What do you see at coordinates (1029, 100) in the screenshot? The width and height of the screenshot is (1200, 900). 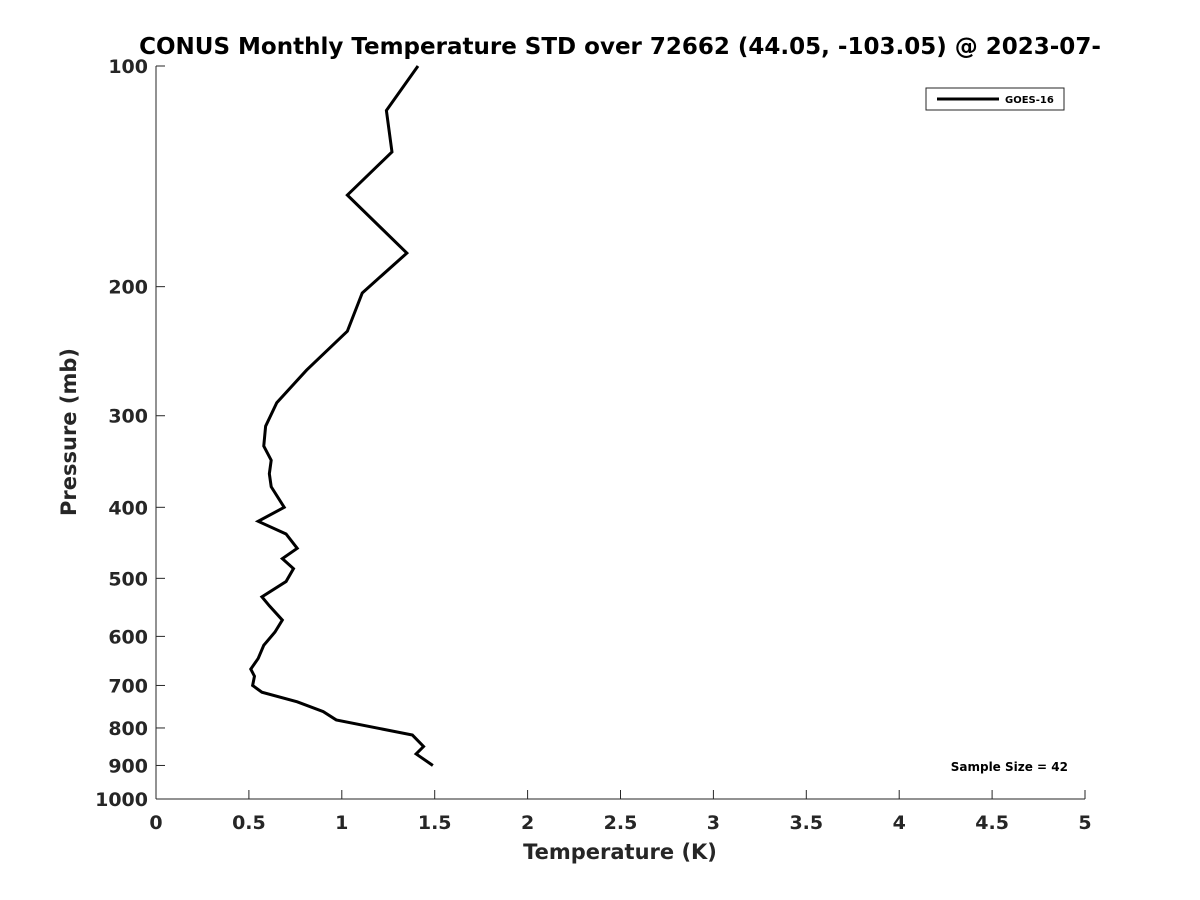 I see `legend-series-label: GOES-16` at bounding box center [1029, 100].